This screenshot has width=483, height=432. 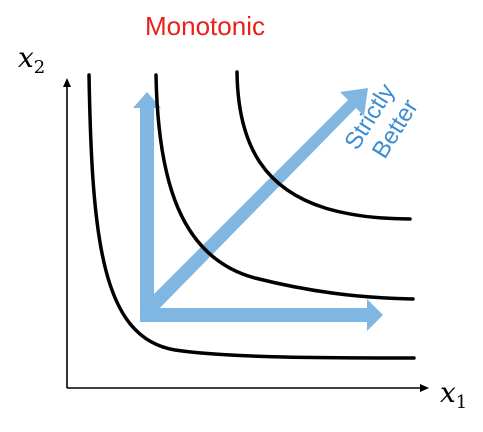 I want to click on x-axis-label-var: x, so click(x=448, y=392).